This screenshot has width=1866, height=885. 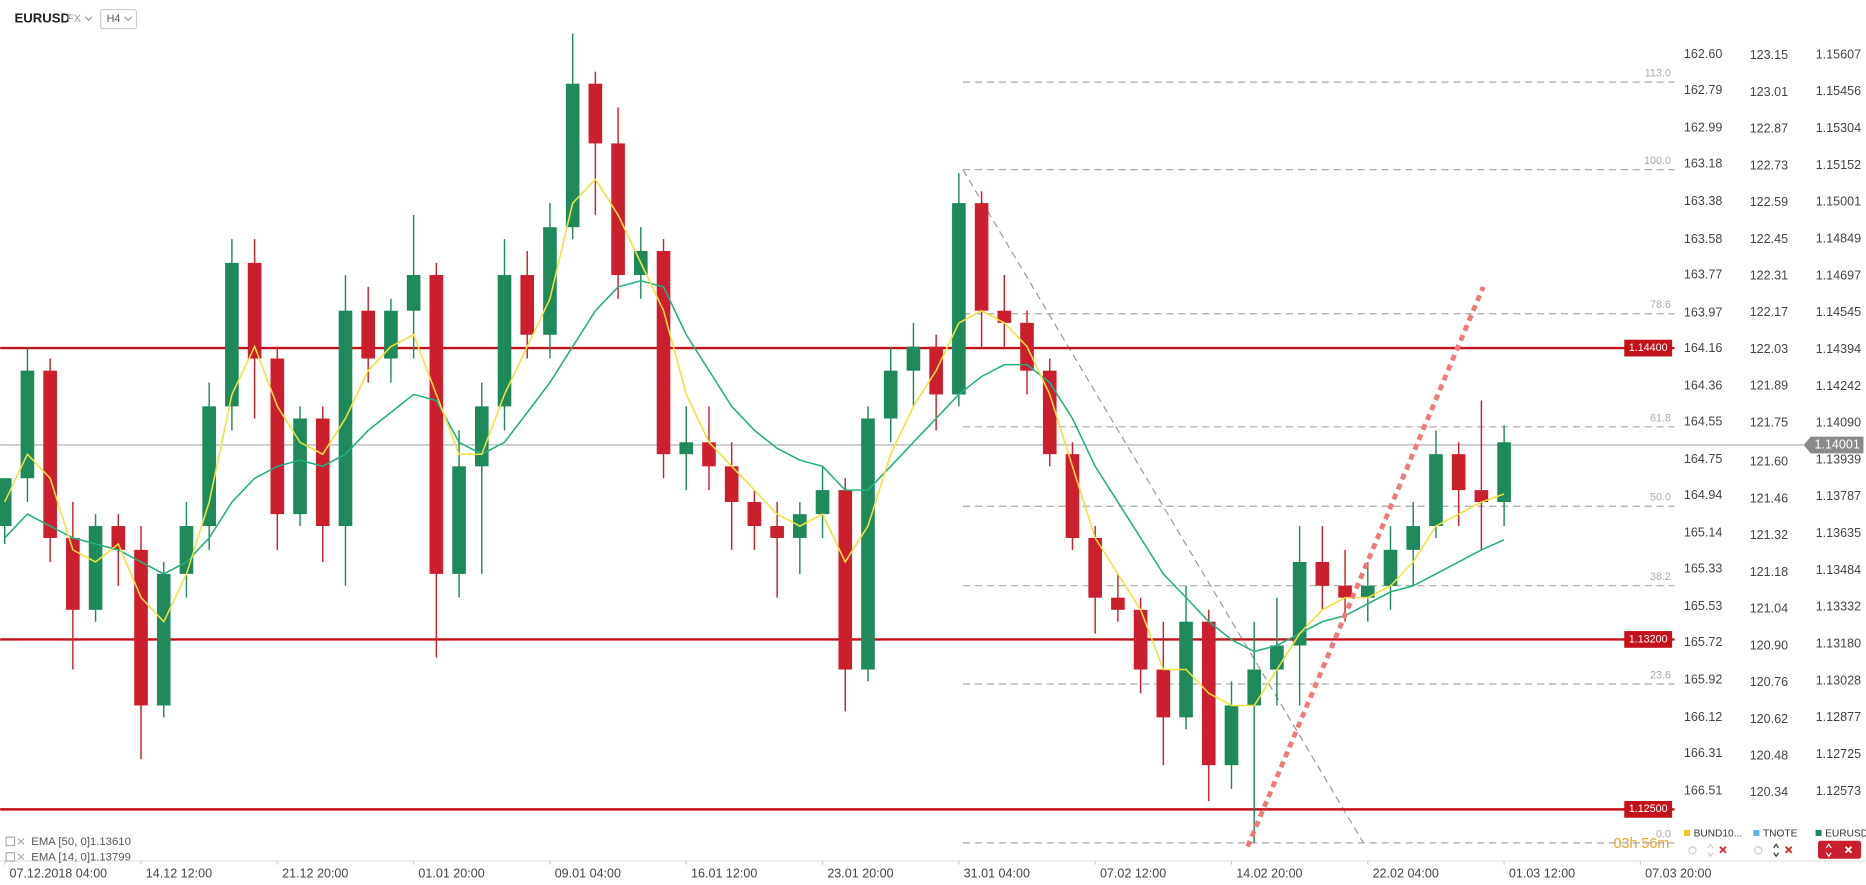 What do you see at coordinates (1769, 498) in the screenshot?
I see `y-tick-label: 121.46` at bounding box center [1769, 498].